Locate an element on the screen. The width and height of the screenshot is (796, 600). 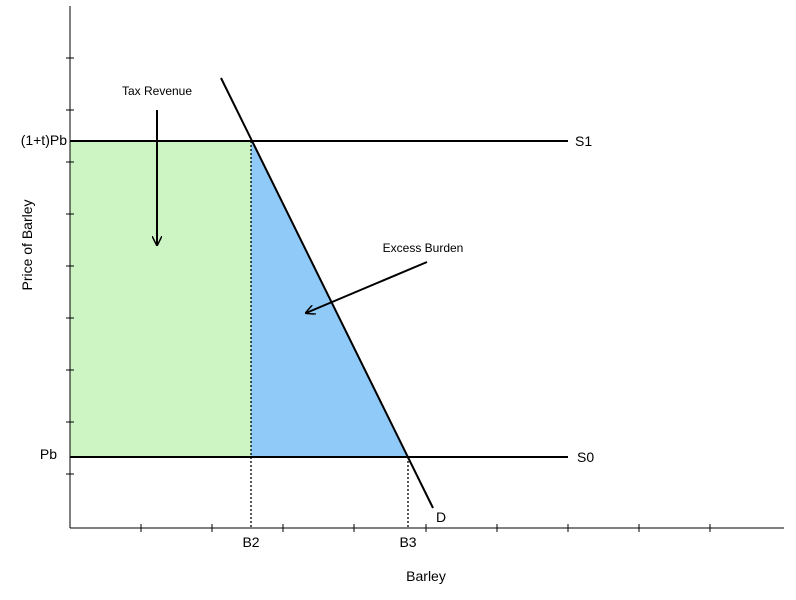
excess-burden-annotation: Excess Burden is located at coordinates (423, 248).